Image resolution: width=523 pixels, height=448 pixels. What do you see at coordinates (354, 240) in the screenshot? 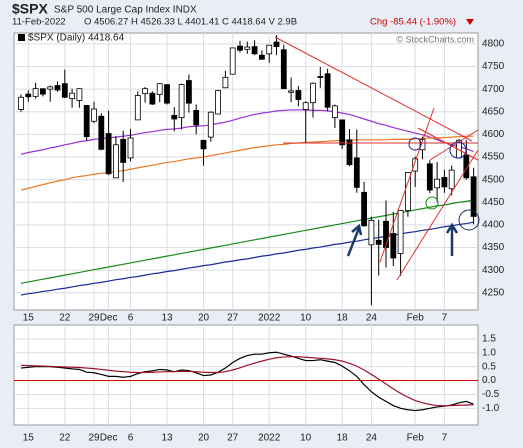
I see `arrow` at bounding box center [354, 240].